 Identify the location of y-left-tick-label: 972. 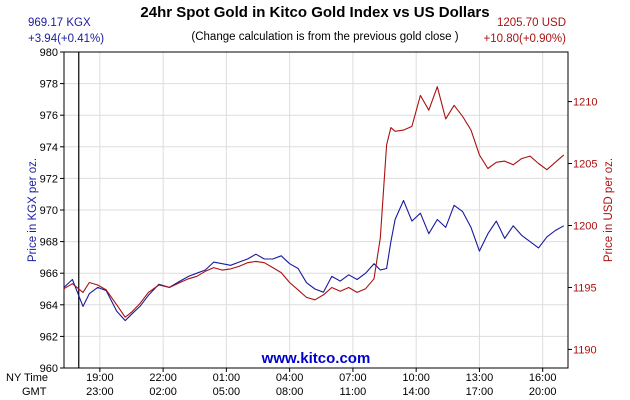
(49, 179).